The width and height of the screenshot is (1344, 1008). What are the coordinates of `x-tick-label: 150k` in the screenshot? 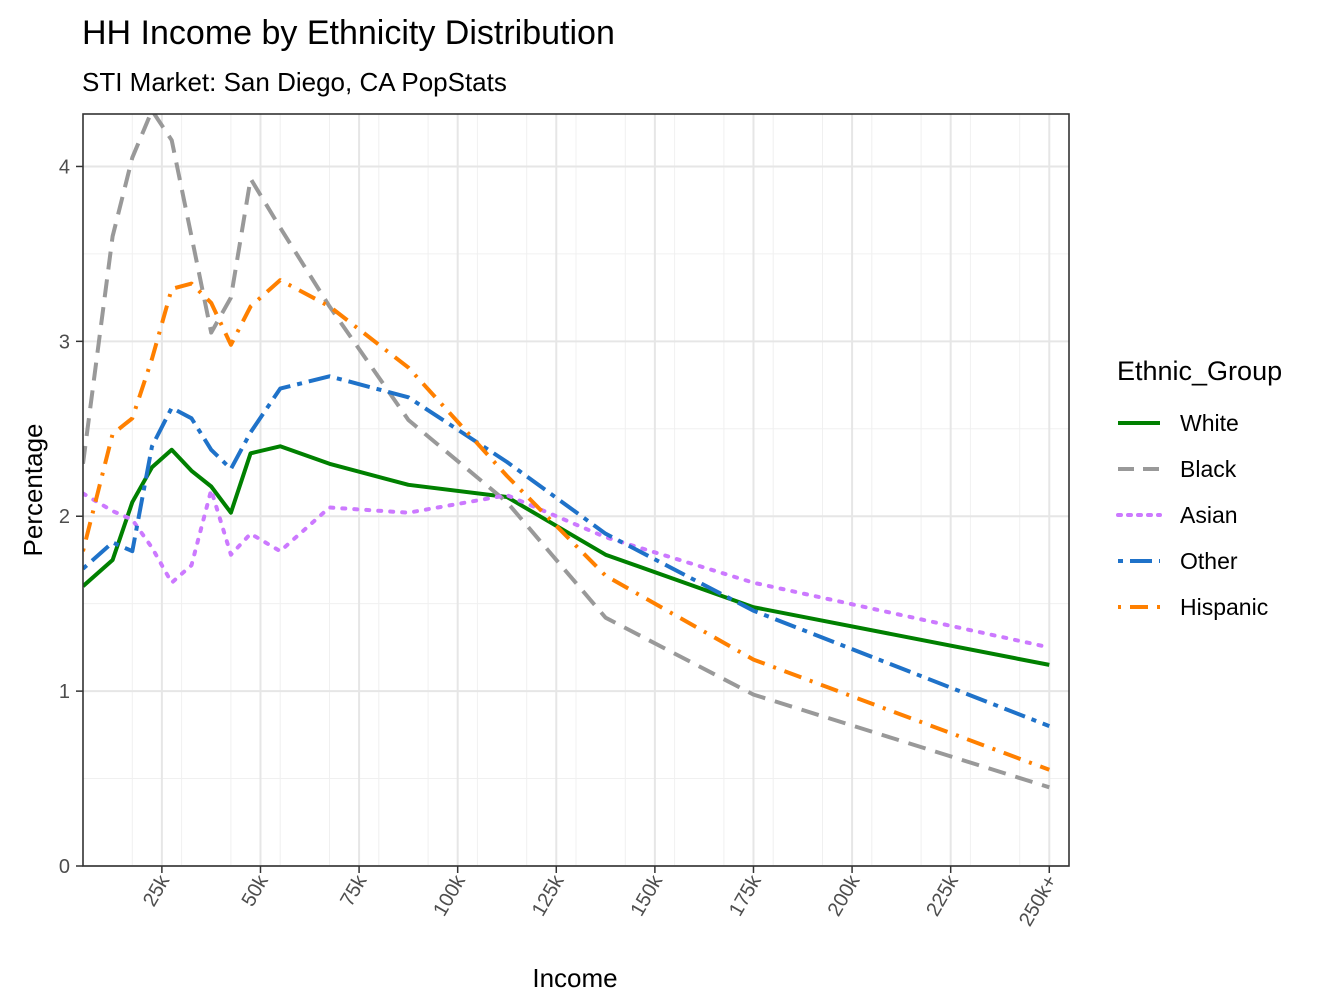 It's located at (646, 895).